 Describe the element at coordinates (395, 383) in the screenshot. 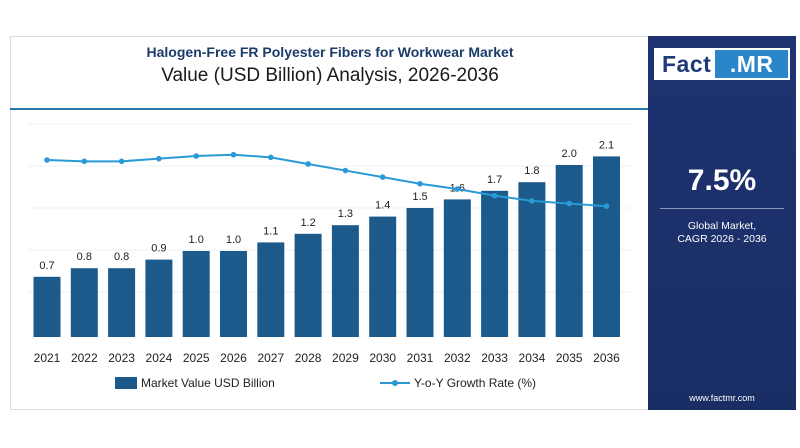

I see `legend-line-marker` at that location.